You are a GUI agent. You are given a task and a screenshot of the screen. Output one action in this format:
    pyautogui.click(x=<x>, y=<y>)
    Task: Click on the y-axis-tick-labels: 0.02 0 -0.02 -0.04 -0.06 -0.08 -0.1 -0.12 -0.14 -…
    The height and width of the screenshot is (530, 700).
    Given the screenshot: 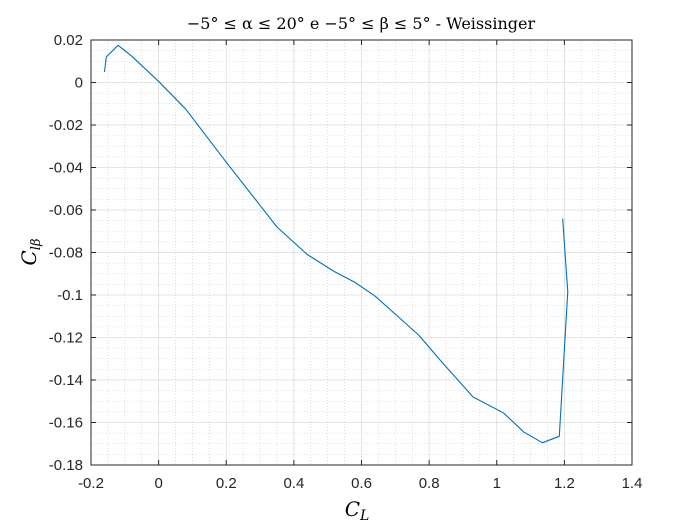 What is the action you would take?
    pyautogui.click(x=66, y=253)
    